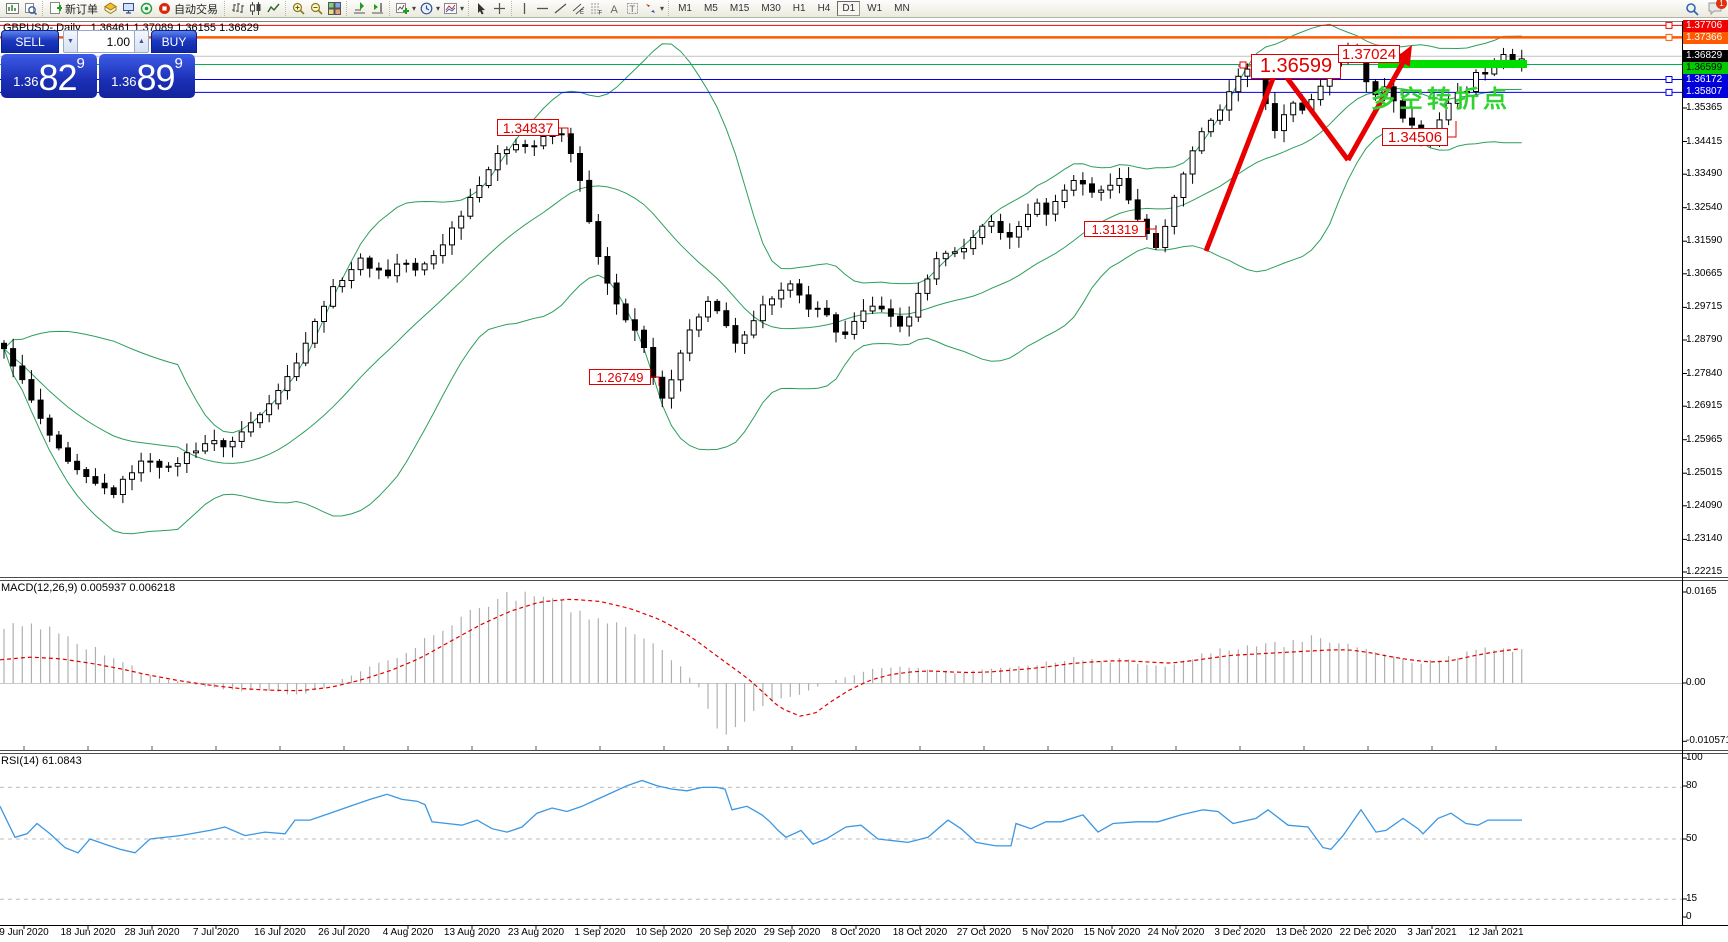 The width and height of the screenshot is (1728, 942). What do you see at coordinates (849, 8) in the screenshot?
I see `timeframe-button-d1: D1` at bounding box center [849, 8].